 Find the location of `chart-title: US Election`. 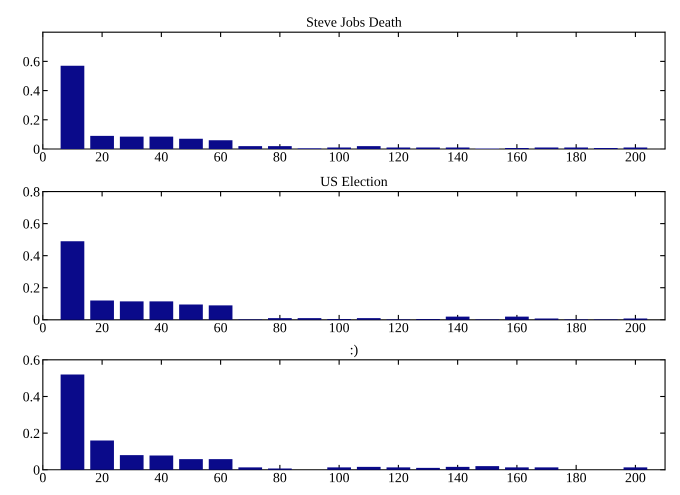

chart-title: US Election is located at coordinates (354, 181).